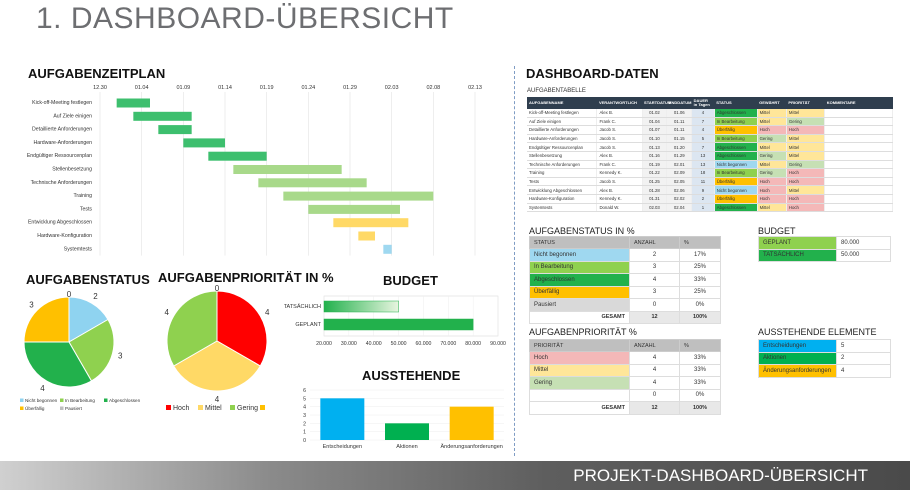 This screenshot has height=490, width=910. Describe the element at coordinates (619, 208) in the screenshot. I see `task-table-cell: Donald W.` at that location.